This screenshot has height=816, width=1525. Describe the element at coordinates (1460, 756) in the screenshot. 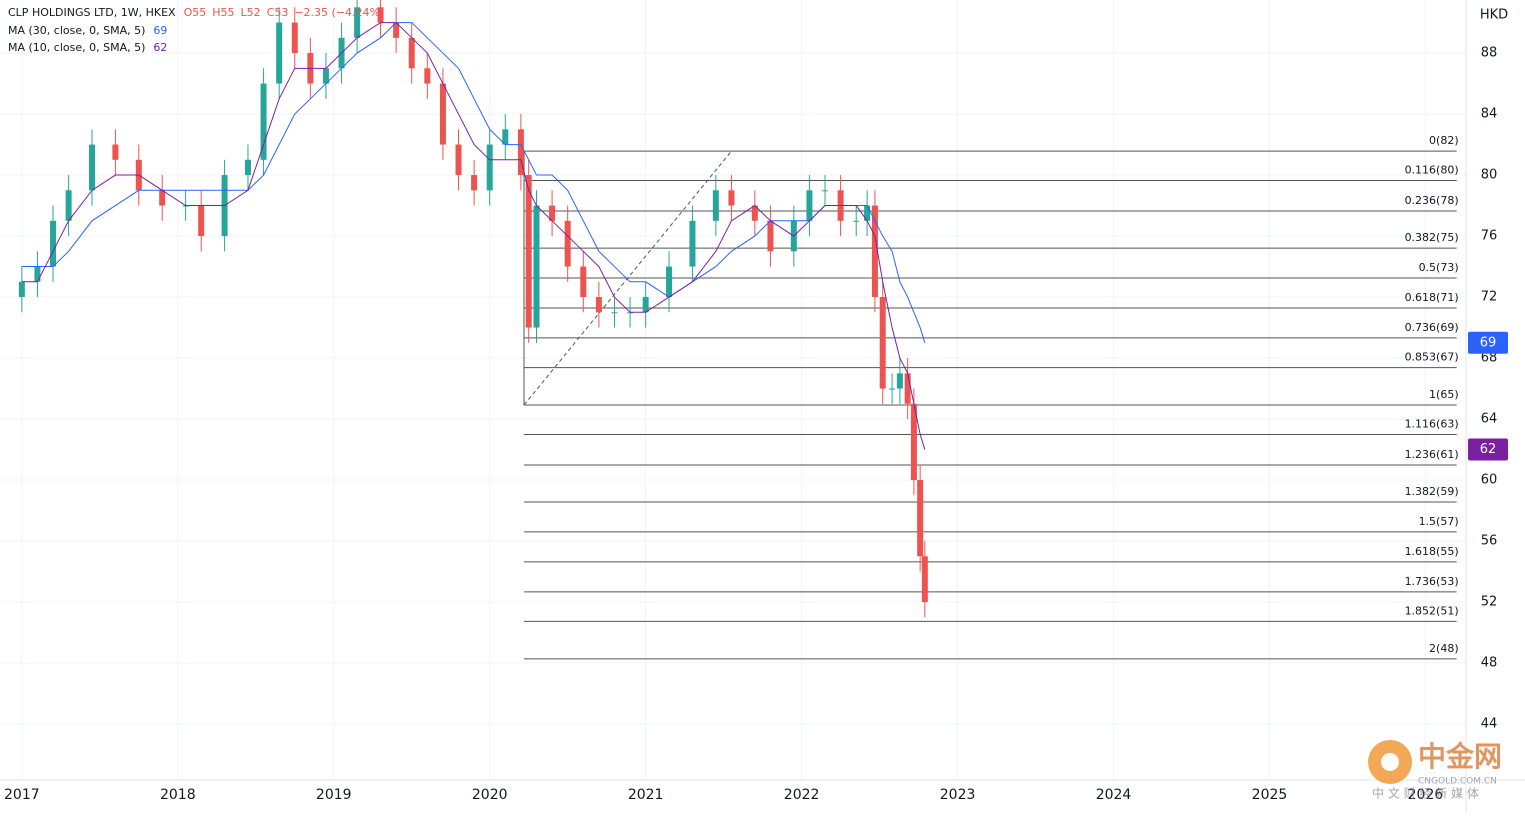

I see `watermark-logo: 中金网` at that location.